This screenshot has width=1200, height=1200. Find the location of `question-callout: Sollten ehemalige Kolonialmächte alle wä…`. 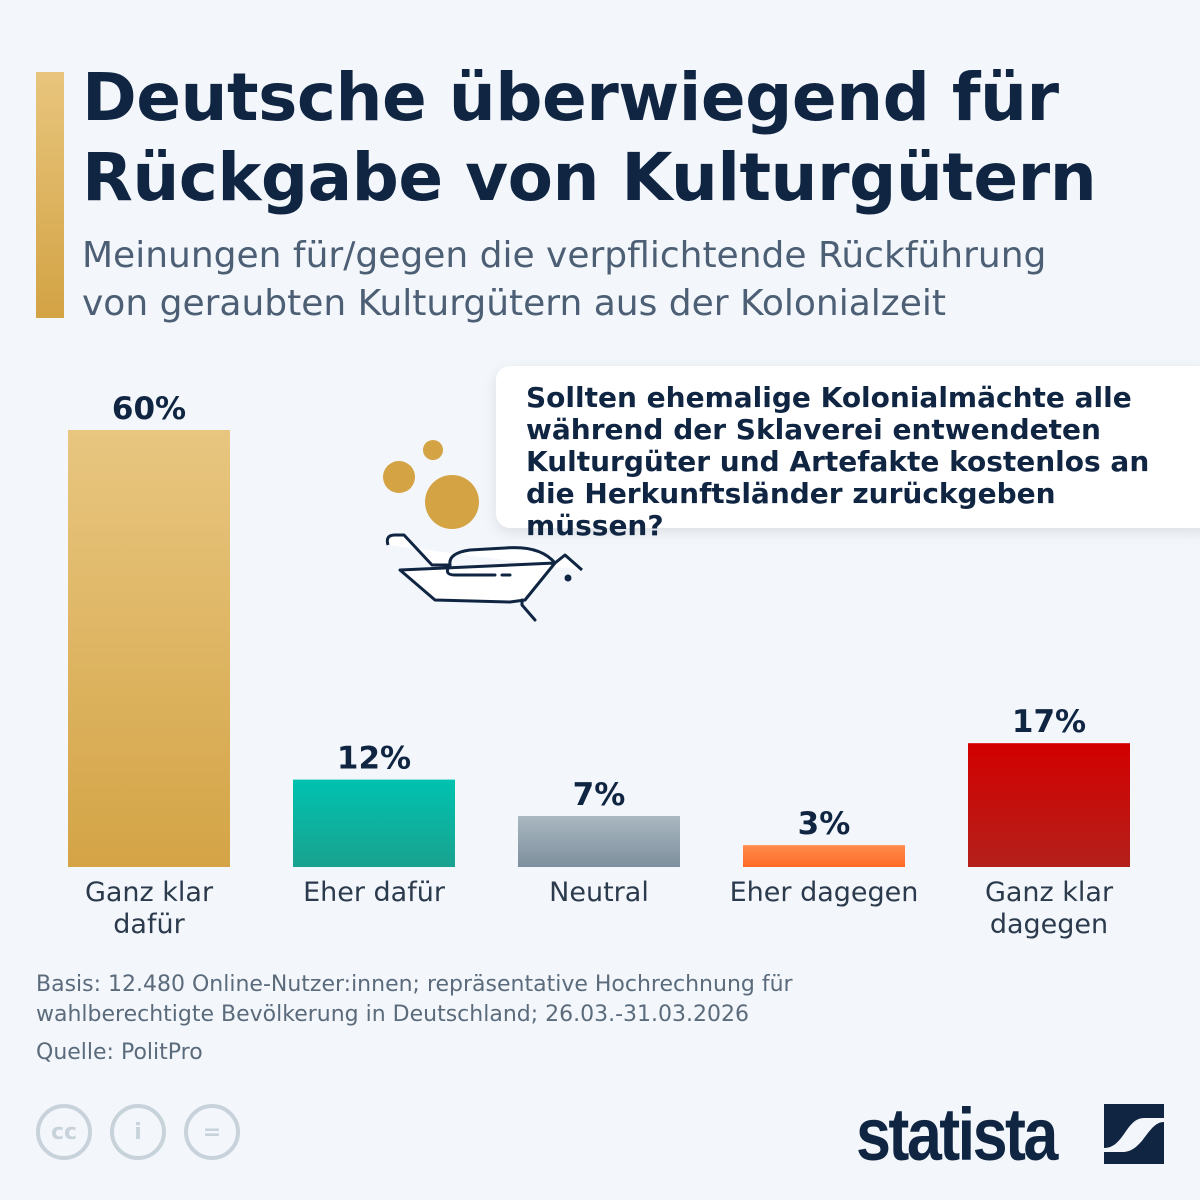

question-callout: Sollten ehemalige Kolonialmächte alle wä… is located at coordinates (848, 454).